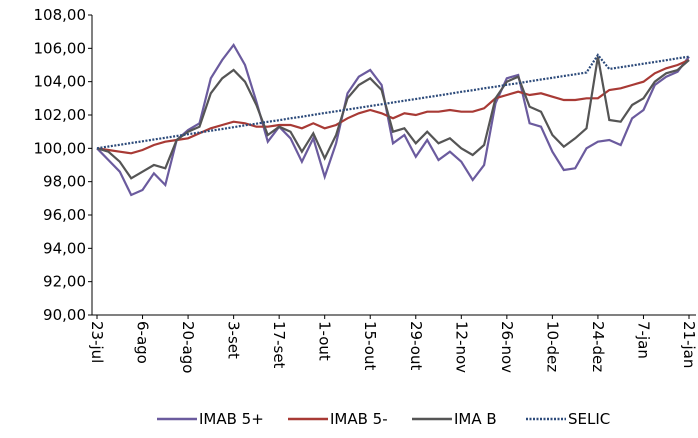 This screenshot has width=698, height=438. What do you see at coordinates (60, 115) in the screenshot?
I see `y-tick-label: 102,00` at bounding box center [60, 115].